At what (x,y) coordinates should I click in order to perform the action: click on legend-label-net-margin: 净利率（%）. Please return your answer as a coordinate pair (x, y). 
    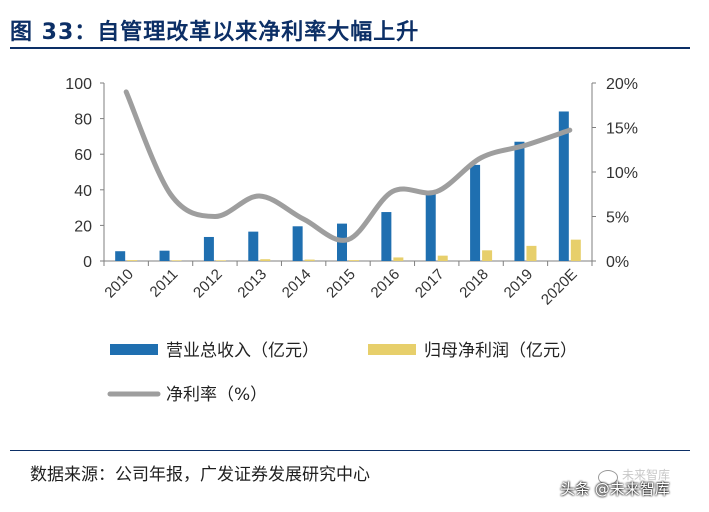
    Looking at the image, I should click on (216, 395).